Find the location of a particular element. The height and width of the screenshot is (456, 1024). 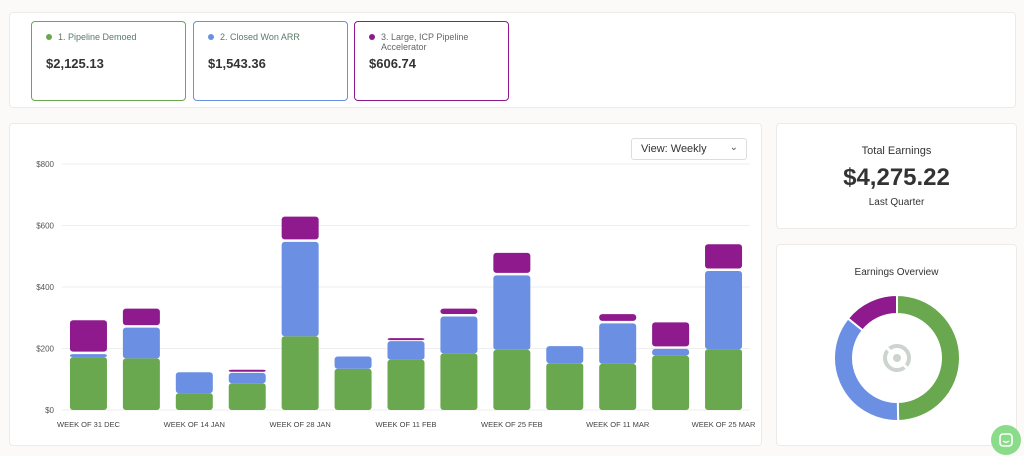

earnings-overview-title: Earnings Overview is located at coordinates (896, 272).